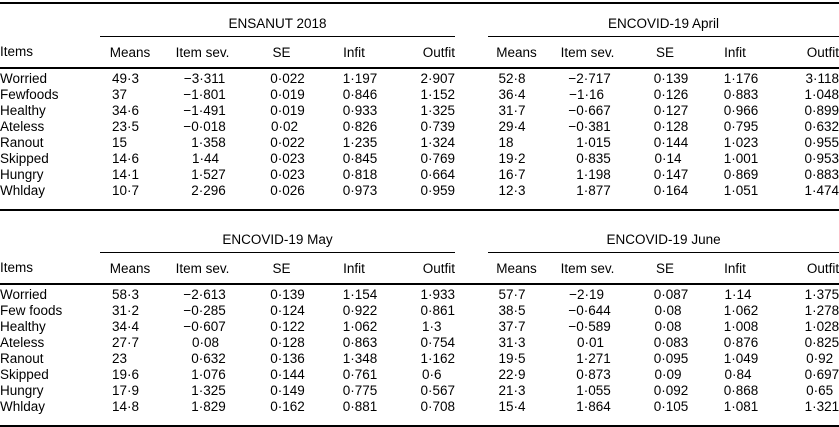  I want to click on value-cell: 1·076, so click(208, 374).